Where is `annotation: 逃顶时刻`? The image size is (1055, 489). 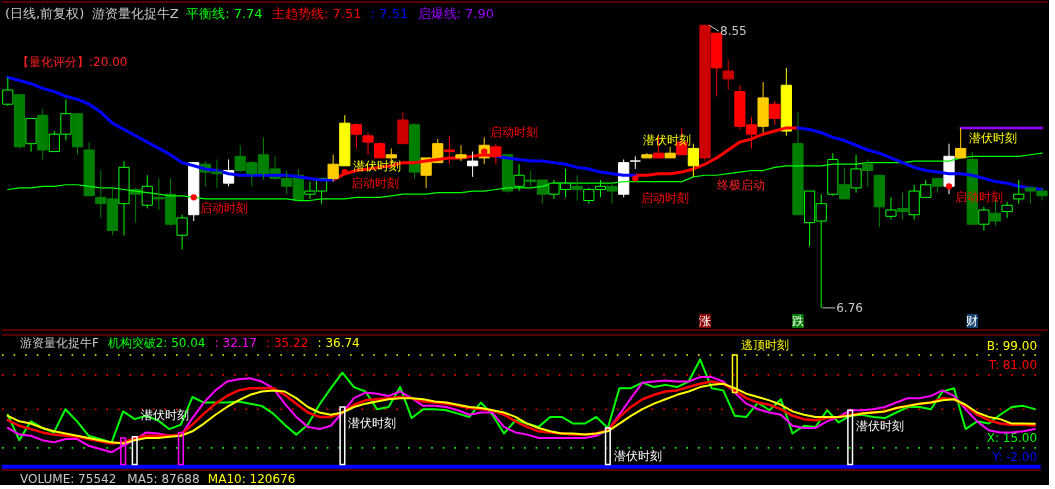 annotation: 逃顶时刻 is located at coordinates (764, 345).